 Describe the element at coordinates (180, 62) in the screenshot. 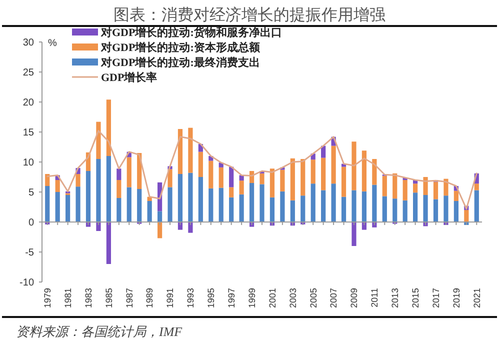

I see `legend-label: 对GDP增长的拉动:最终消费支出` at that location.